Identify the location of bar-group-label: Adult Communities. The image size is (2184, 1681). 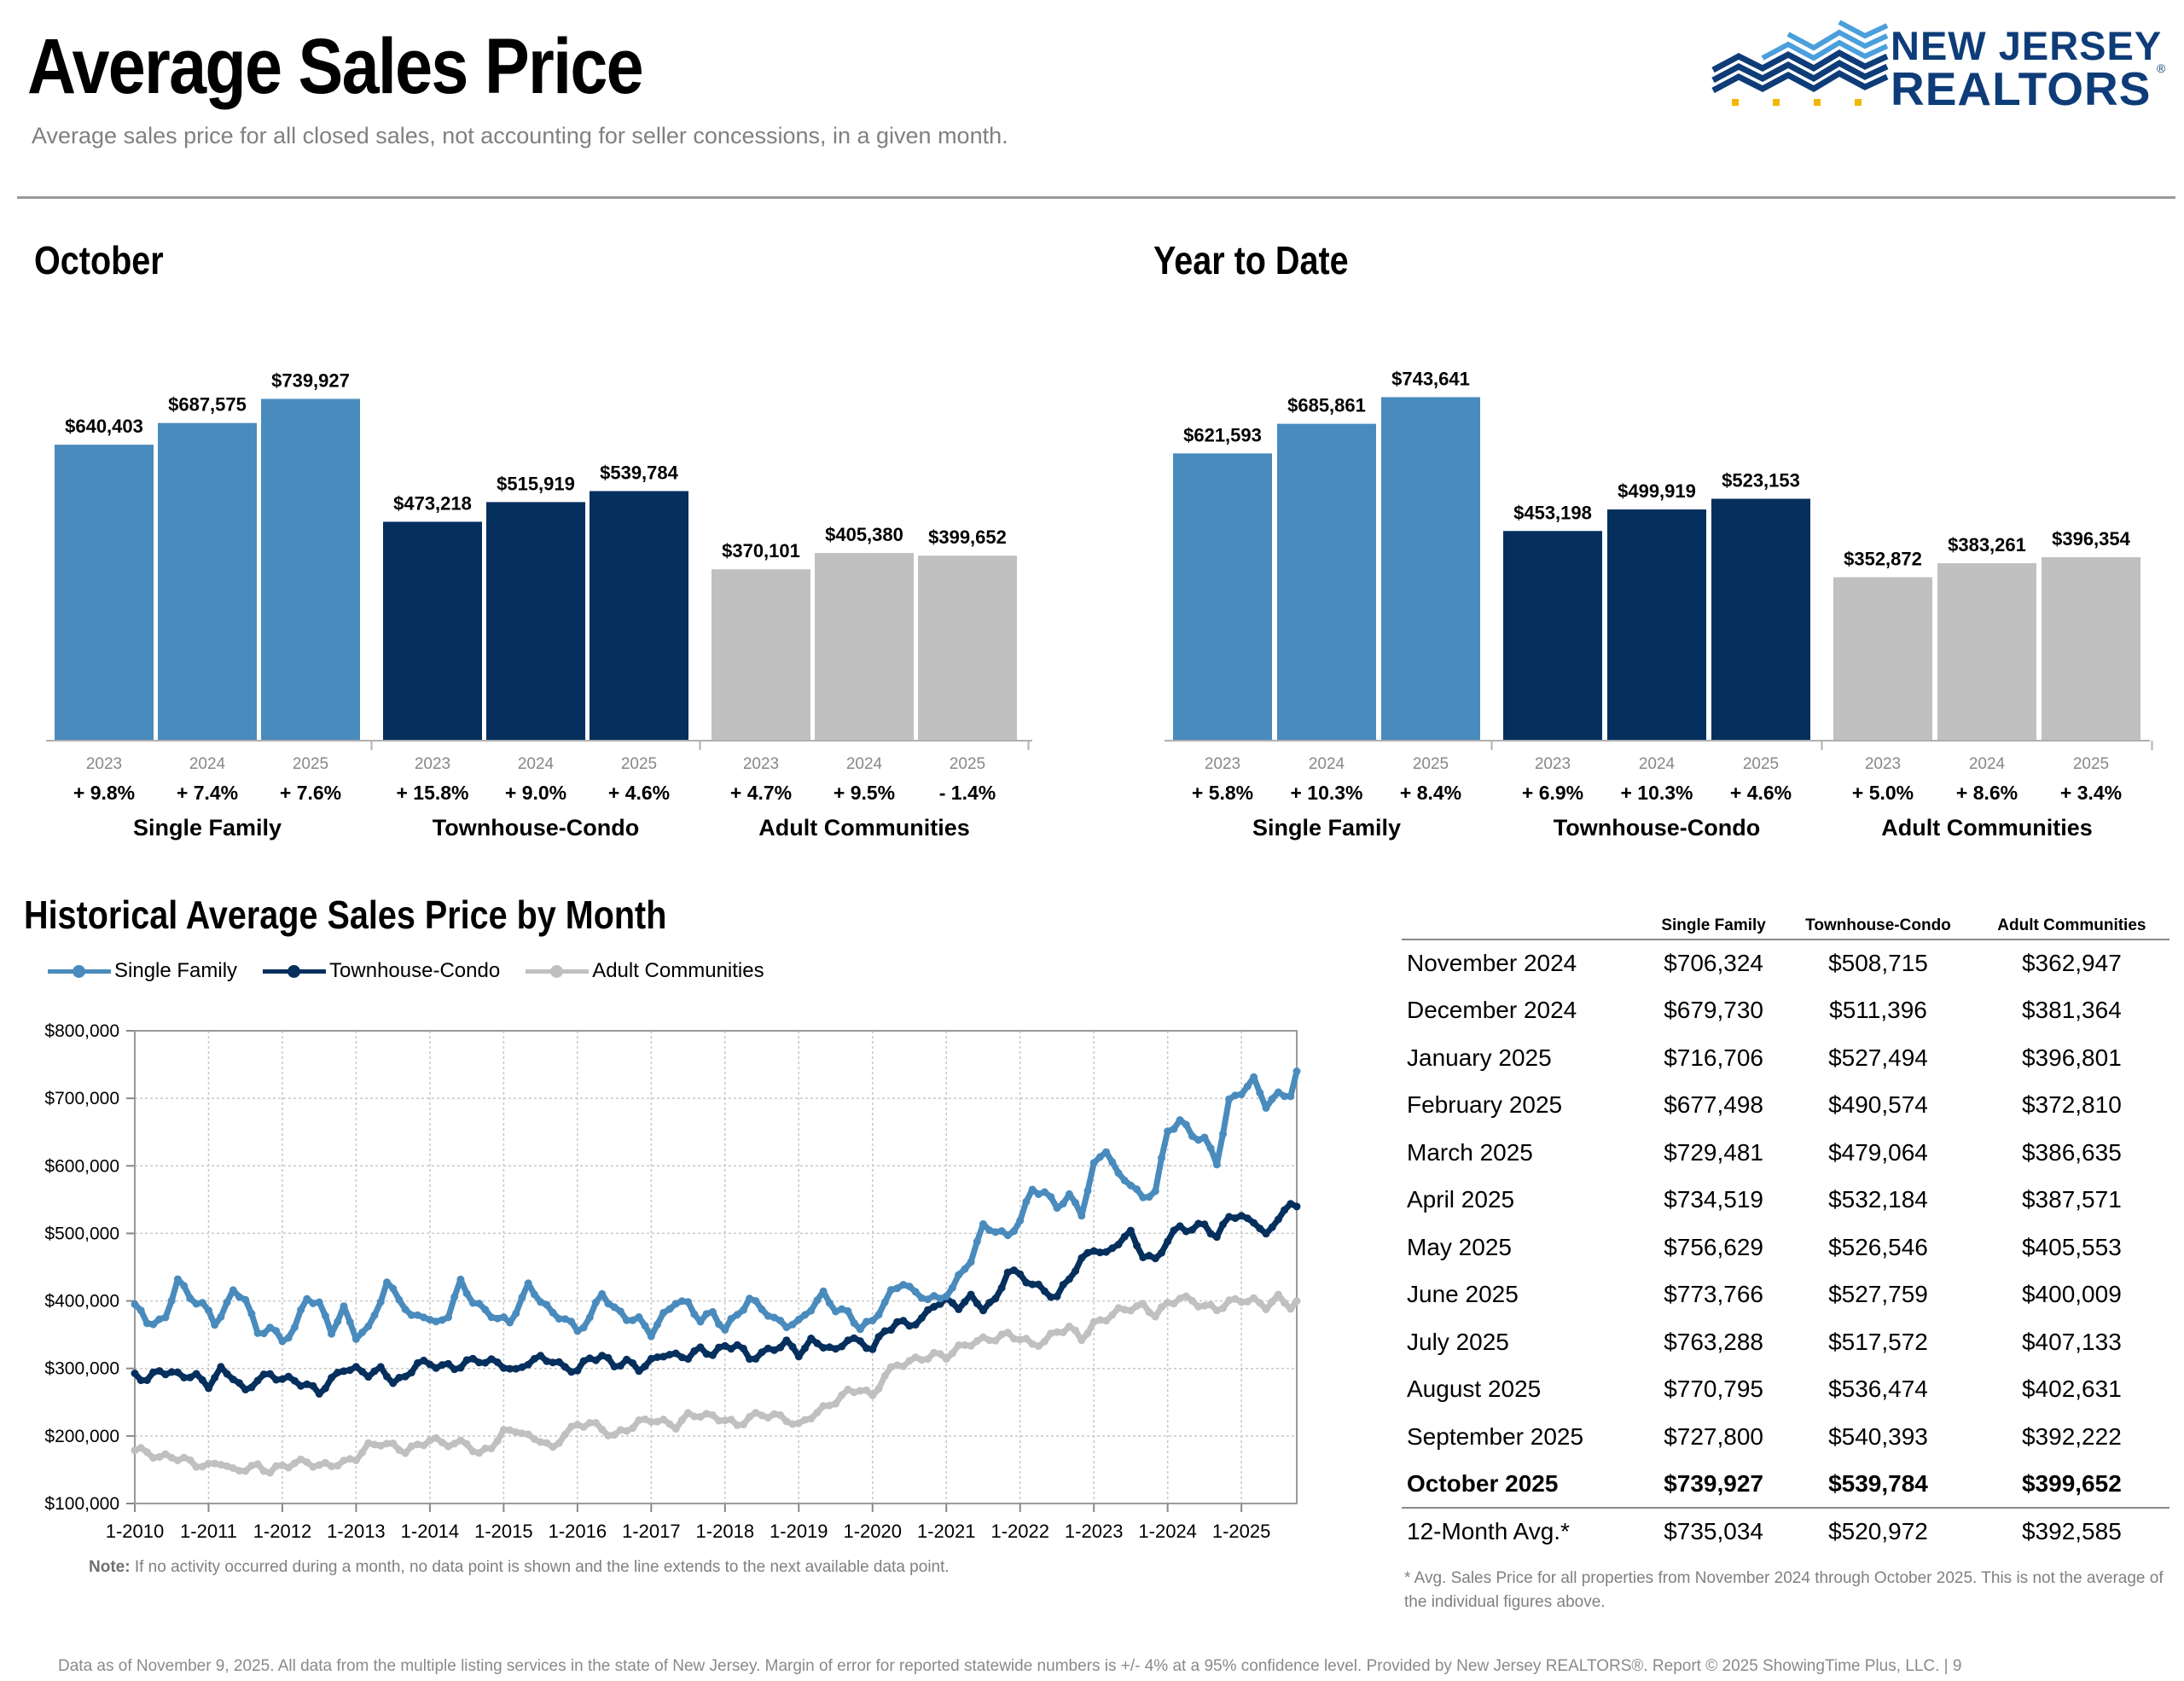
(864, 828).